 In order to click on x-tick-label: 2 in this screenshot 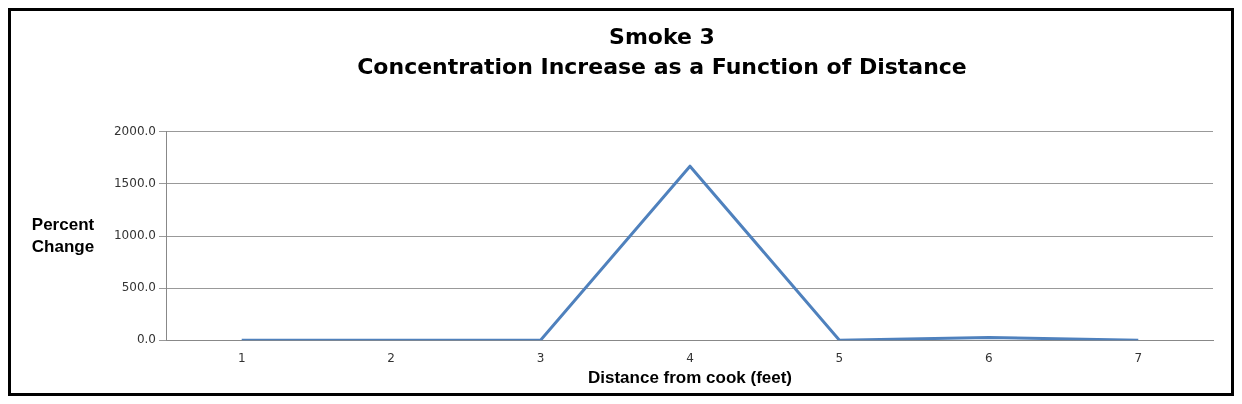, I will do `click(391, 357)`.